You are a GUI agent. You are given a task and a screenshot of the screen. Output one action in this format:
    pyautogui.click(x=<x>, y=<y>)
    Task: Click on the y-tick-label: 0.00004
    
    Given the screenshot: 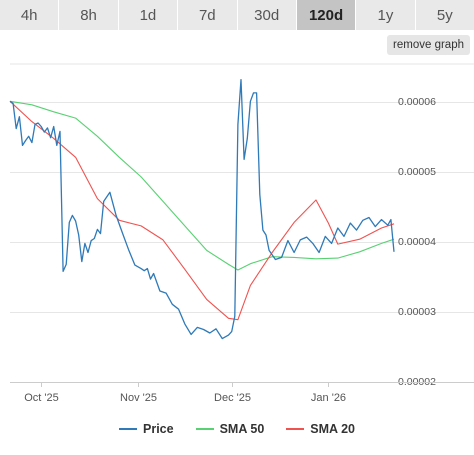 What is the action you would take?
    pyautogui.click(x=417, y=242)
    